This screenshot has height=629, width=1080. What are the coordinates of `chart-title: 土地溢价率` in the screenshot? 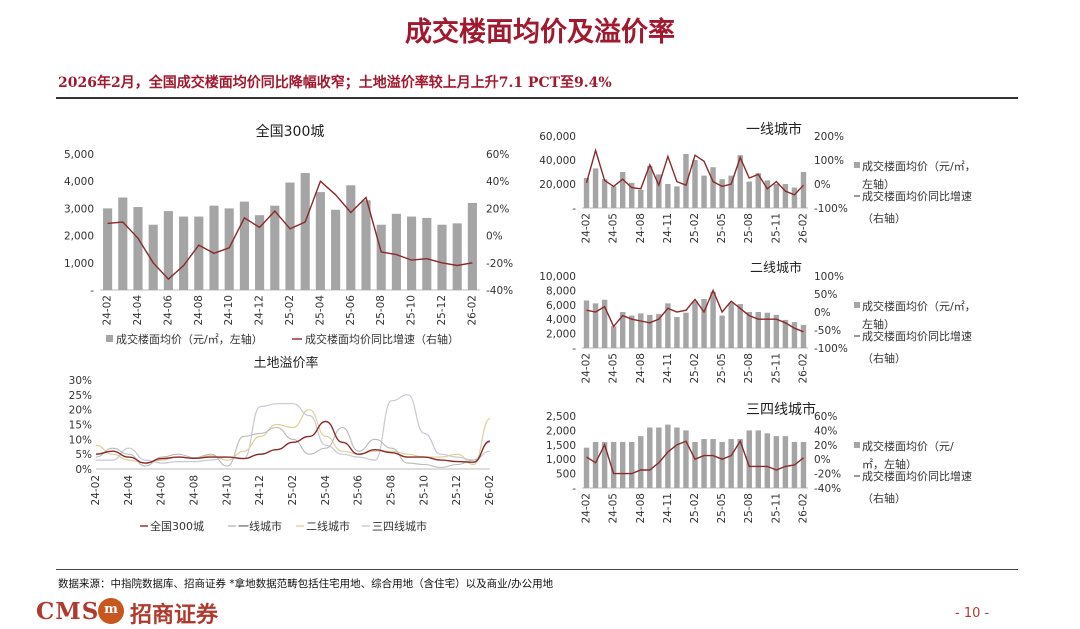 It's located at (285, 363).